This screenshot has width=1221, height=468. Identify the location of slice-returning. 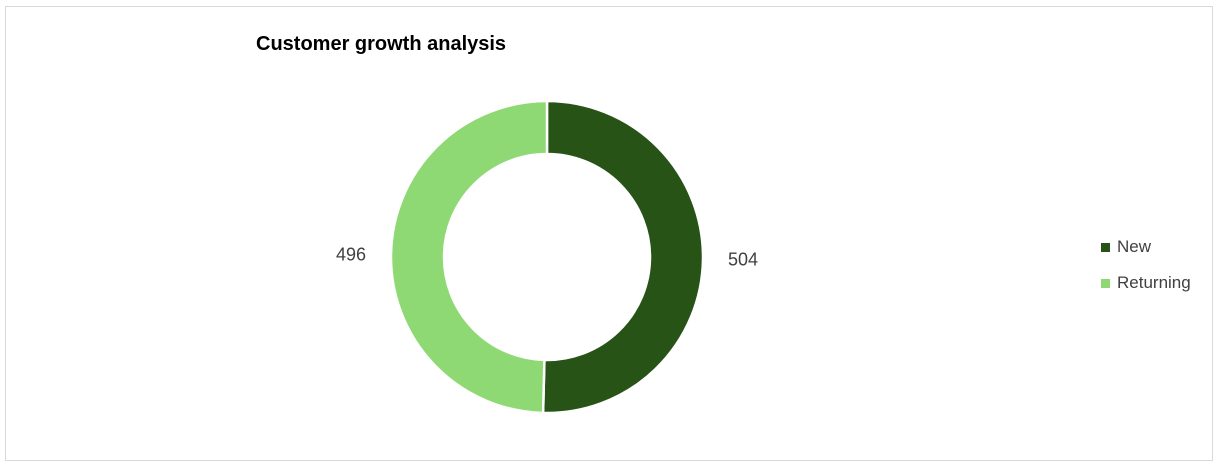
(469, 257).